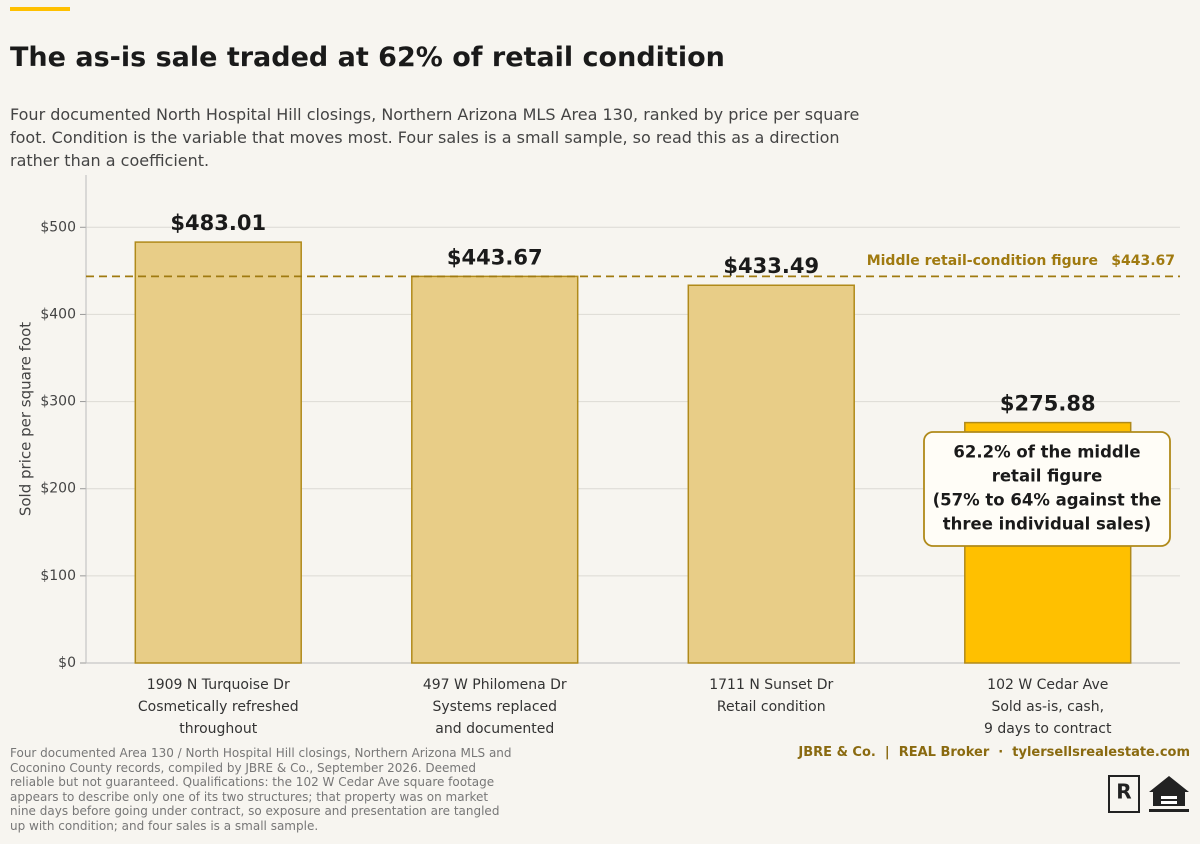 Image resolution: width=1200 pixels, height=844 pixels. I want to click on y-tick-label: $400, so click(58, 314).